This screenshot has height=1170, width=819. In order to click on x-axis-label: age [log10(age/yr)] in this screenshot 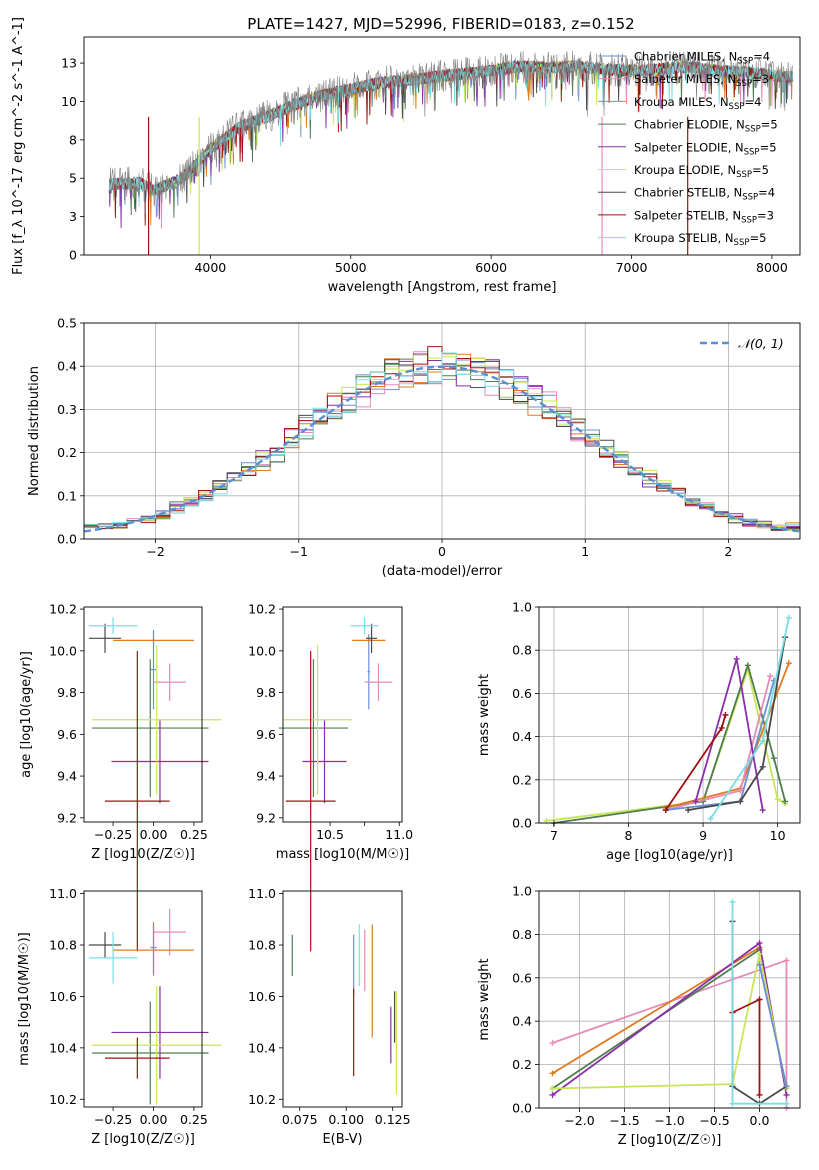, I will do `click(669, 855)`.